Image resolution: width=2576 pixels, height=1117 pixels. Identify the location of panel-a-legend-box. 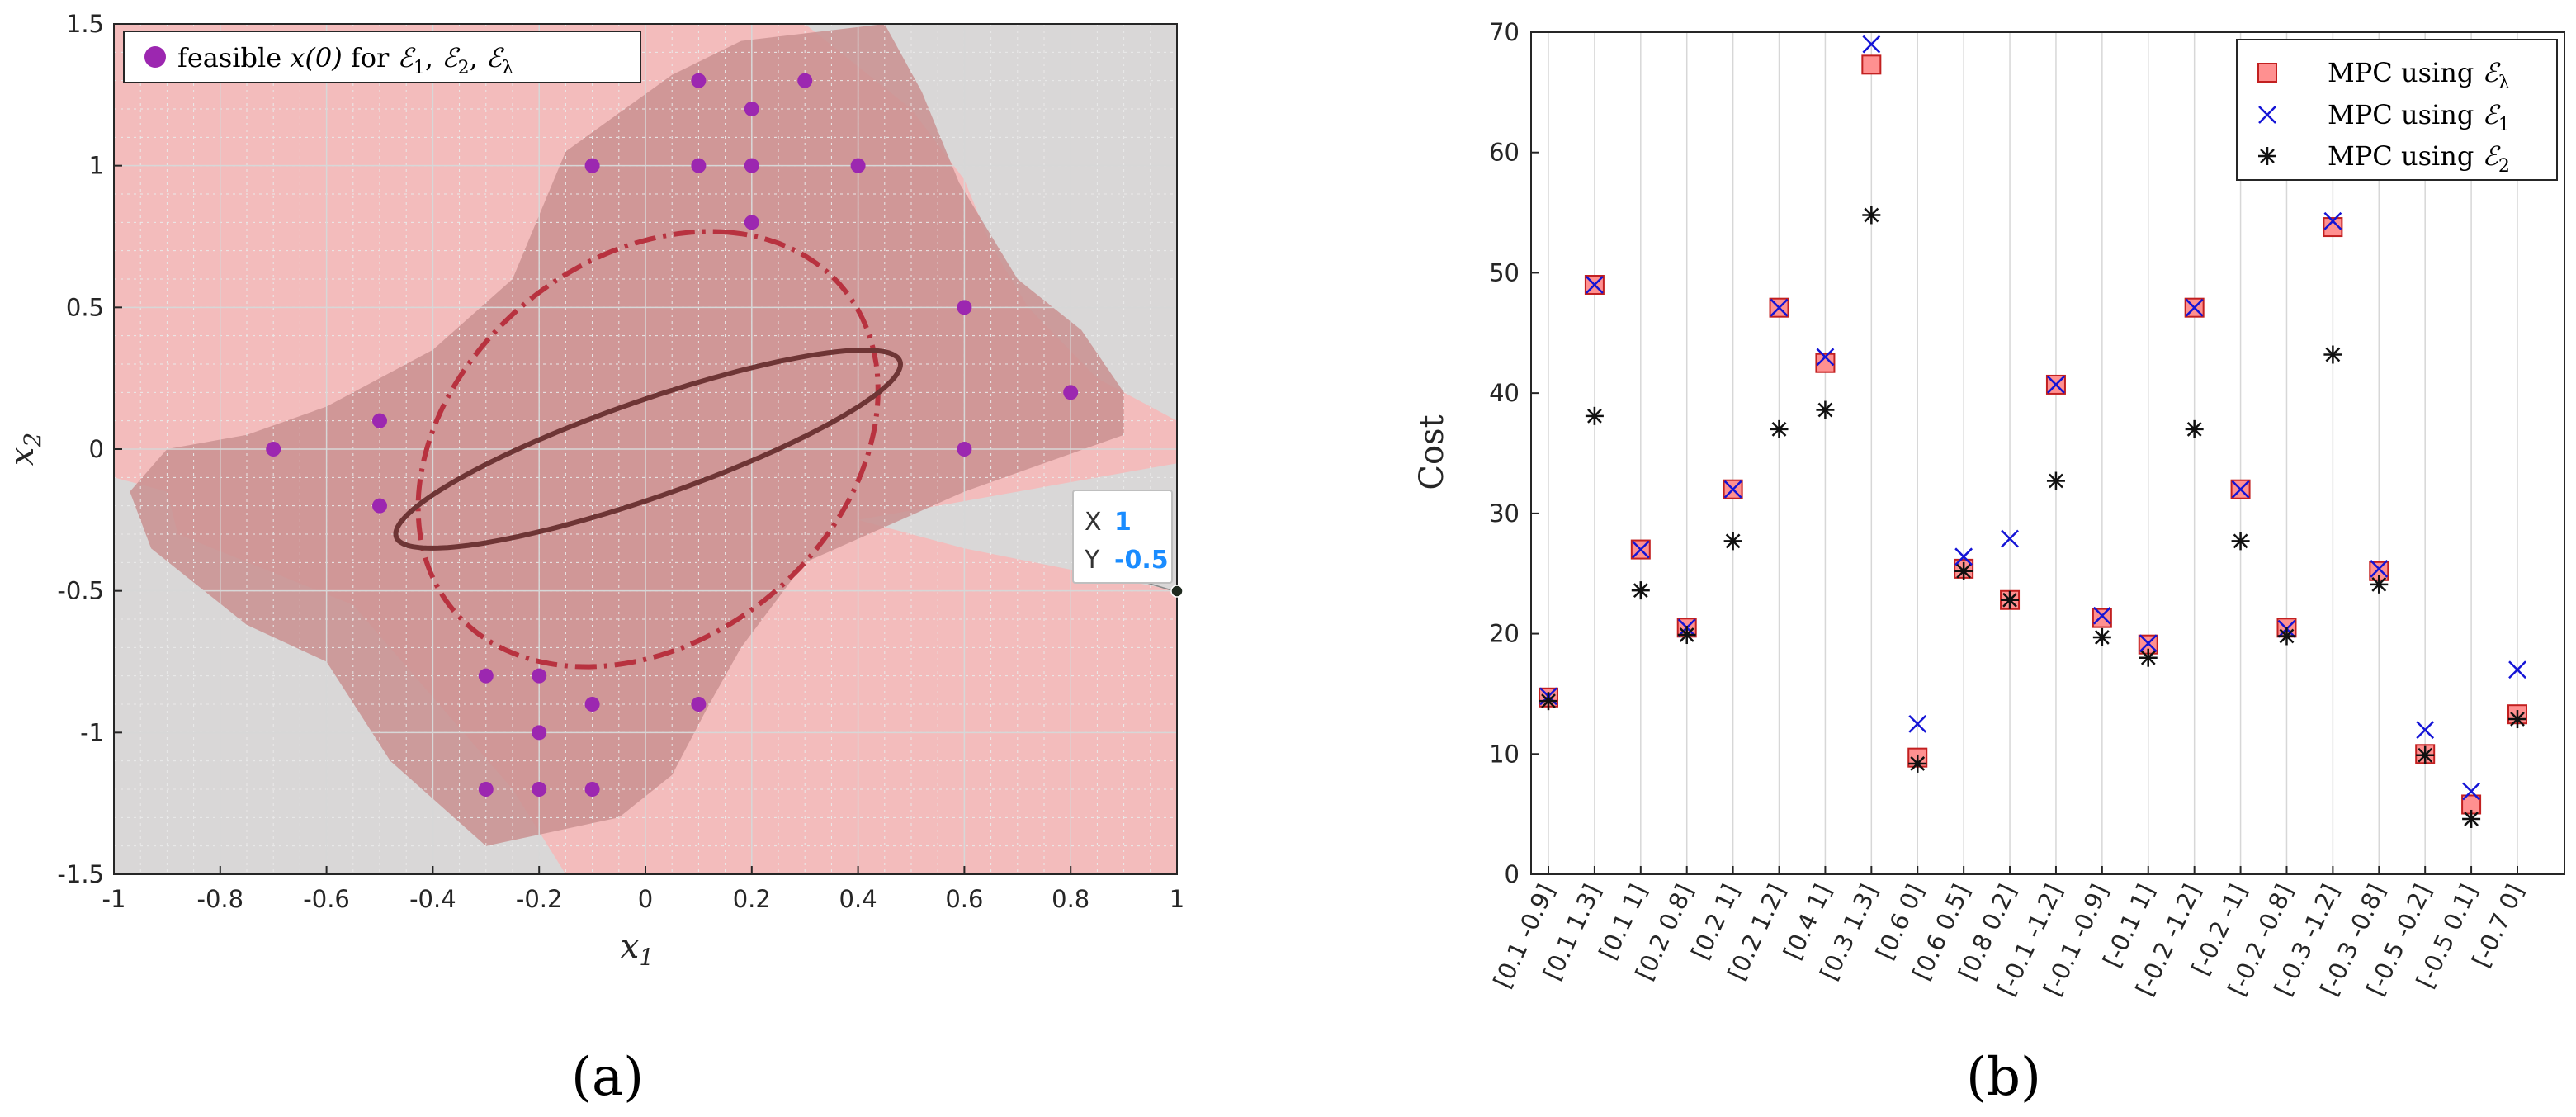
(382, 57).